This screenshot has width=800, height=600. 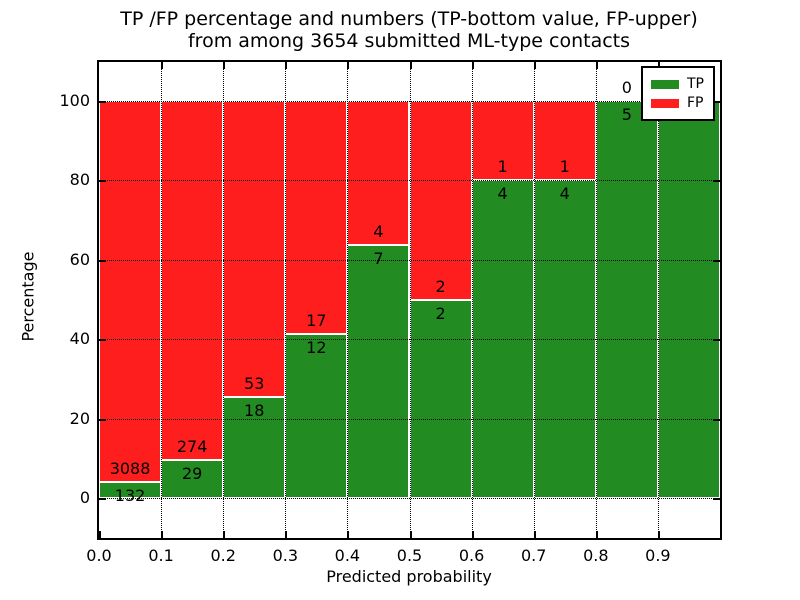 What do you see at coordinates (254, 384) in the screenshot?
I see `fp-count-label: 53` at bounding box center [254, 384].